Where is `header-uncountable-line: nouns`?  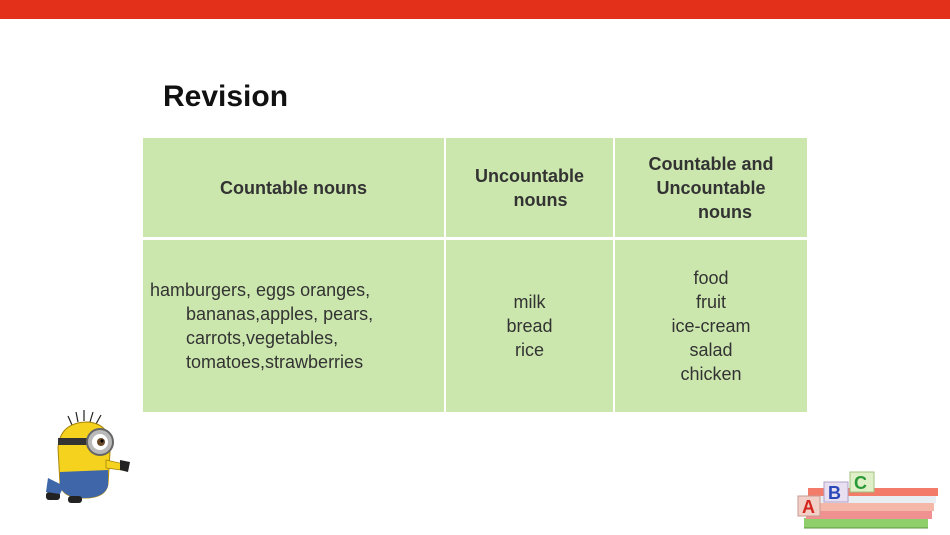
header-uncountable-line: nouns is located at coordinates (540, 199).